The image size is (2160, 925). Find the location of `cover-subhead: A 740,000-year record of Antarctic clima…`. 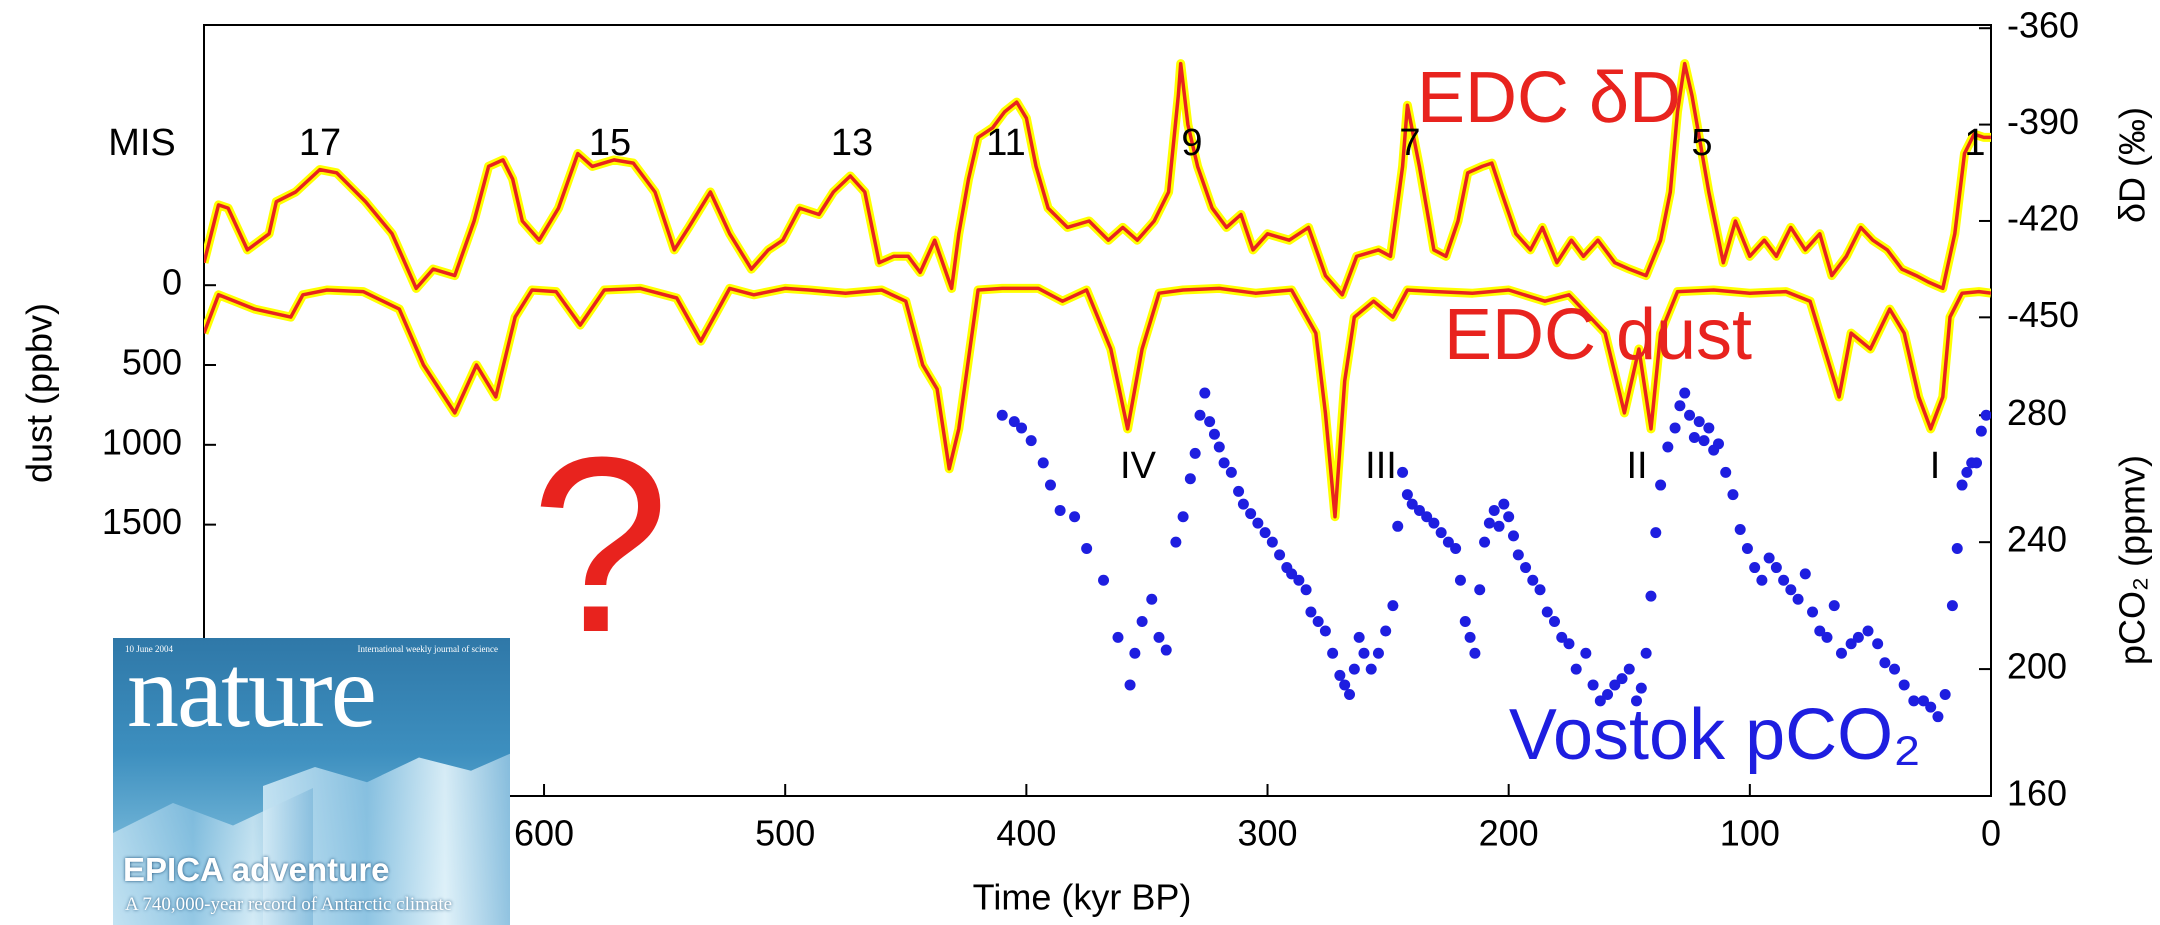

cover-subhead: A 740,000-year record of Antarctic clima… is located at coordinates (289, 904).